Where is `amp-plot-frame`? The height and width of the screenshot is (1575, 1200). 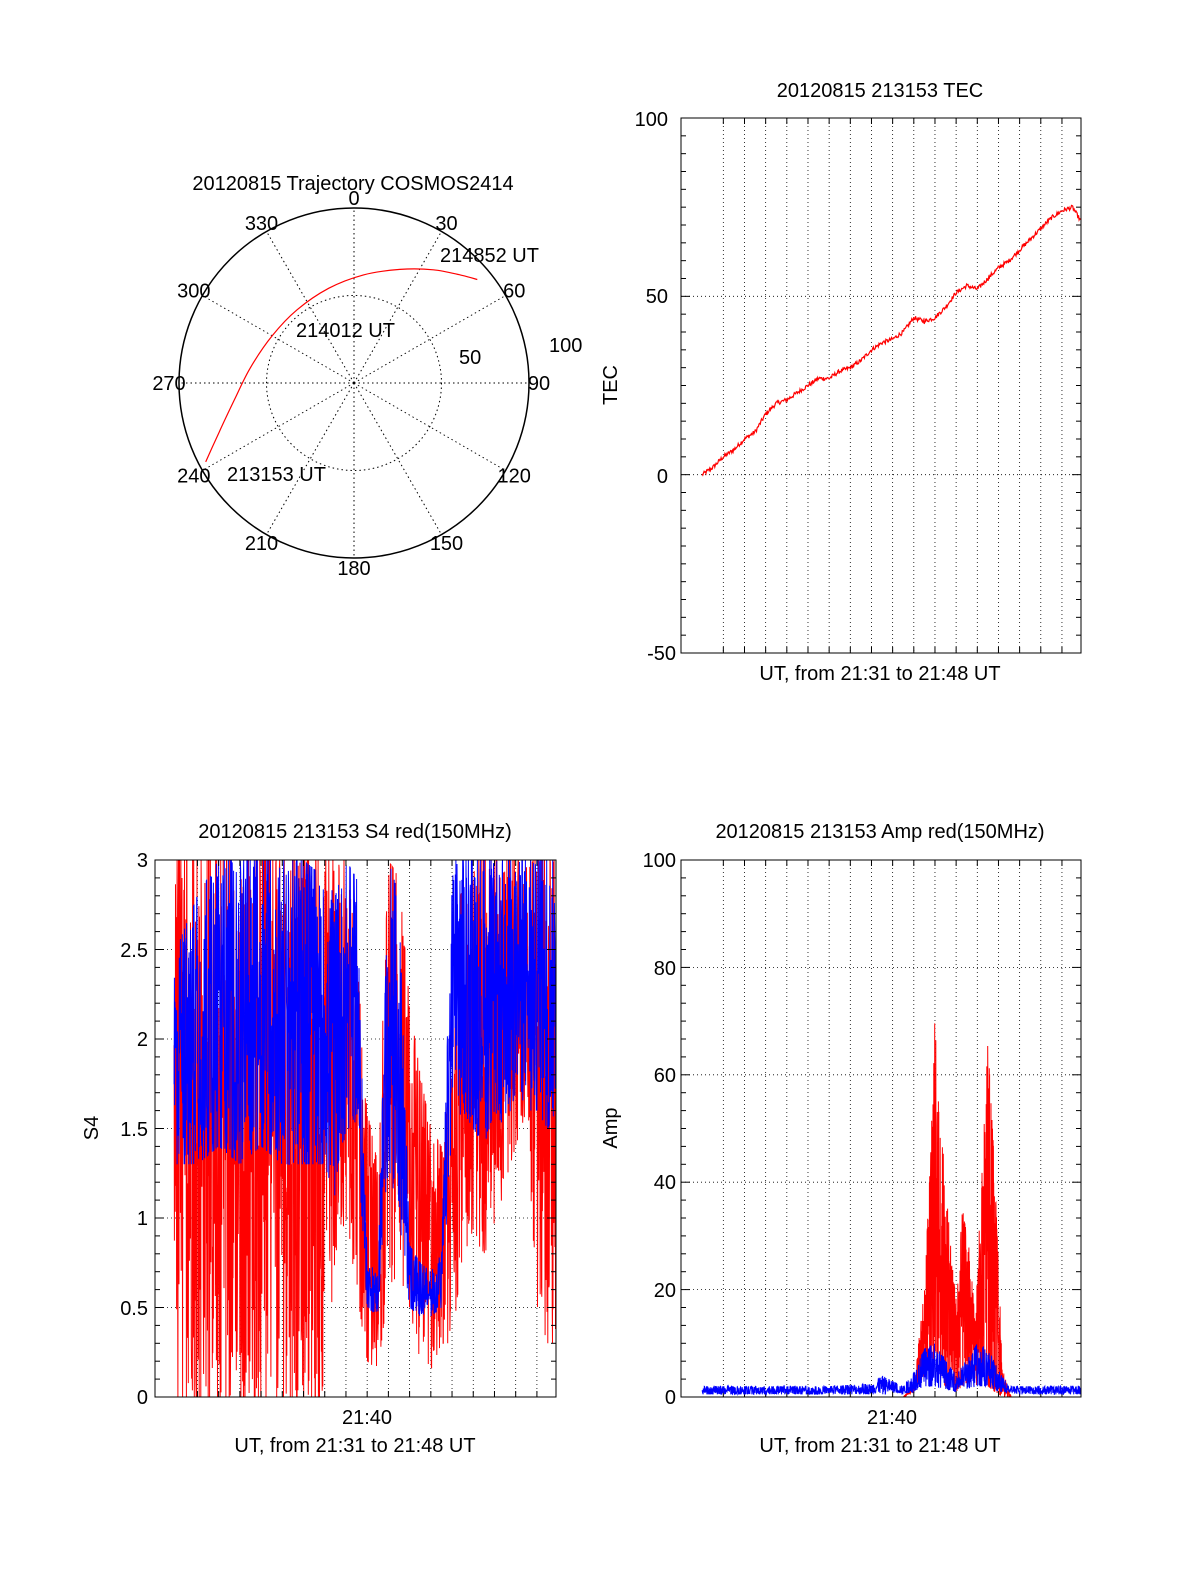
amp-plot-frame is located at coordinates (881, 1128).